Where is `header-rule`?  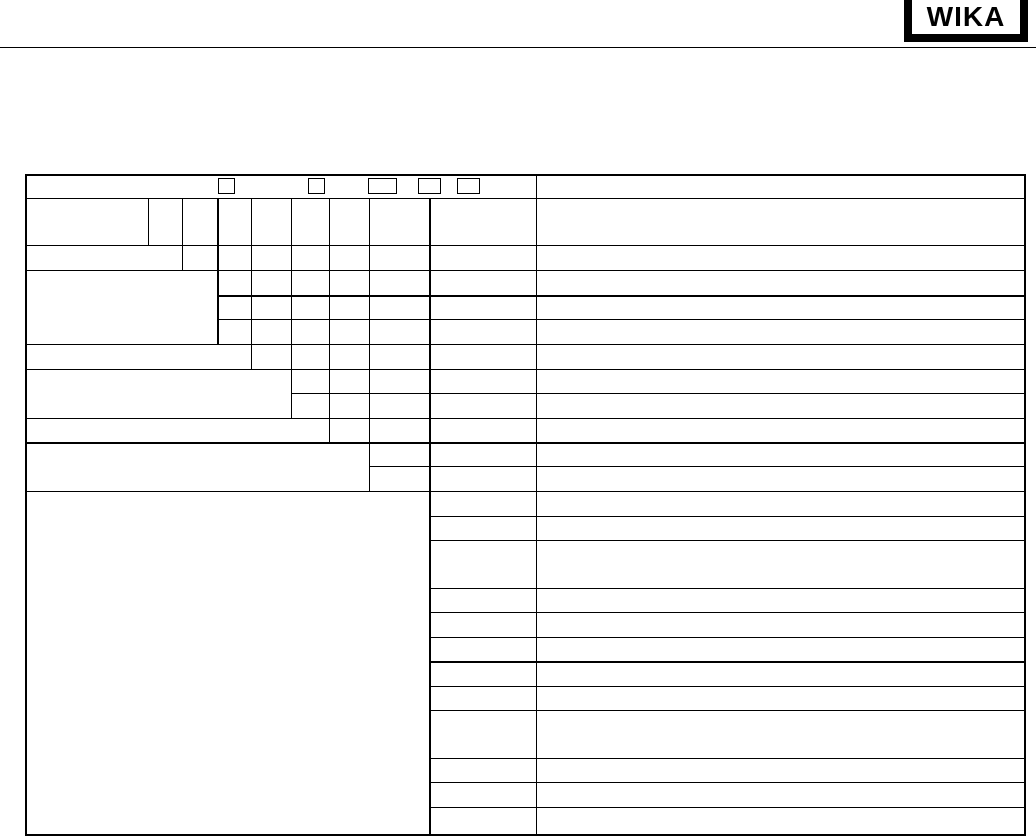 header-rule is located at coordinates (518, 47).